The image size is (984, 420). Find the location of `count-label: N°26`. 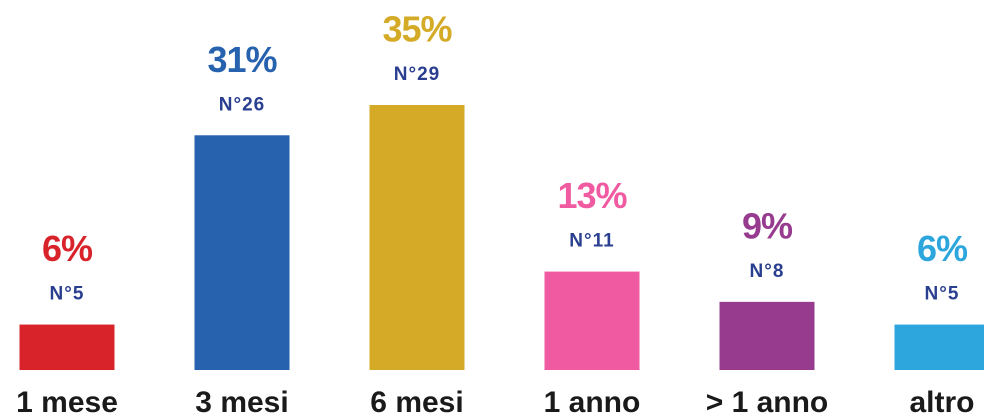

count-label: N°26 is located at coordinates (242, 104).